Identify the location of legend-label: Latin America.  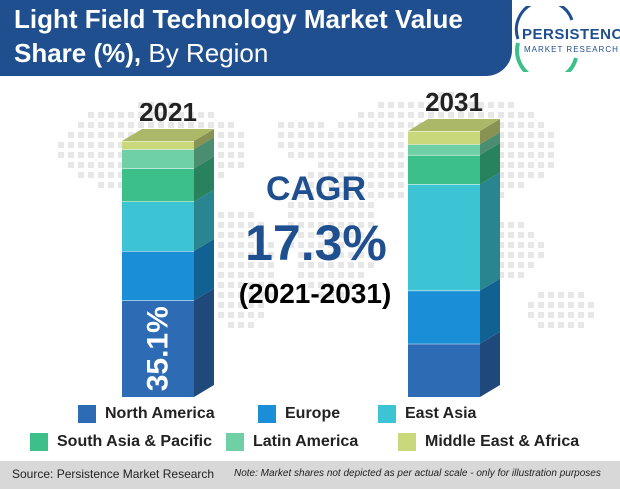
(306, 441).